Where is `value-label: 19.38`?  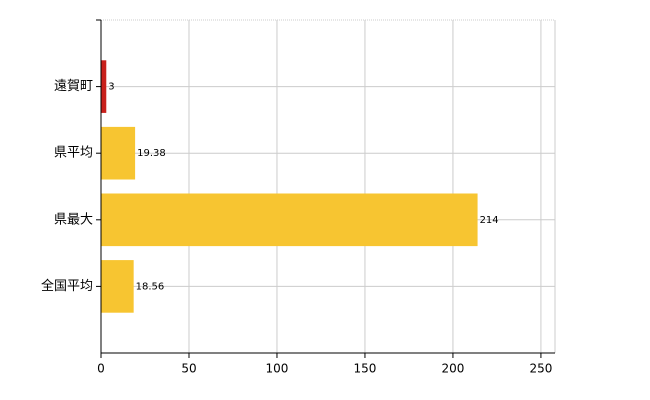 value-label: 19.38 is located at coordinates (151, 153).